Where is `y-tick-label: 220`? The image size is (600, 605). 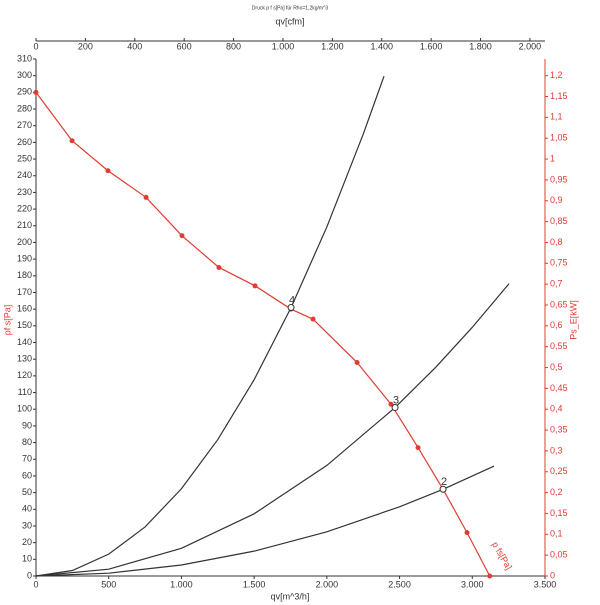
y-tick-label: 220 is located at coordinates (24, 208).